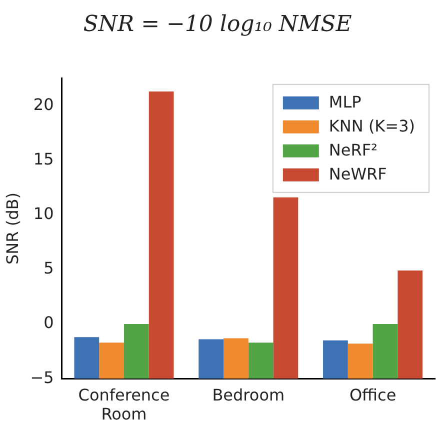 The height and width of the screenshot is (428, 439). What do you see at coordinates (357, 174) in the screenshot?
I see `legend-label: NeWRF` at bounding box center [357, 174].